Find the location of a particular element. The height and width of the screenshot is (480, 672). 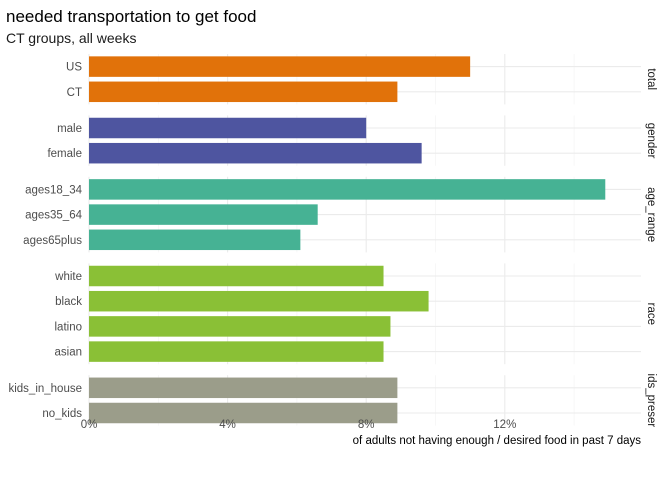

bar-kids_in_house is located at coordinates (243, 388).